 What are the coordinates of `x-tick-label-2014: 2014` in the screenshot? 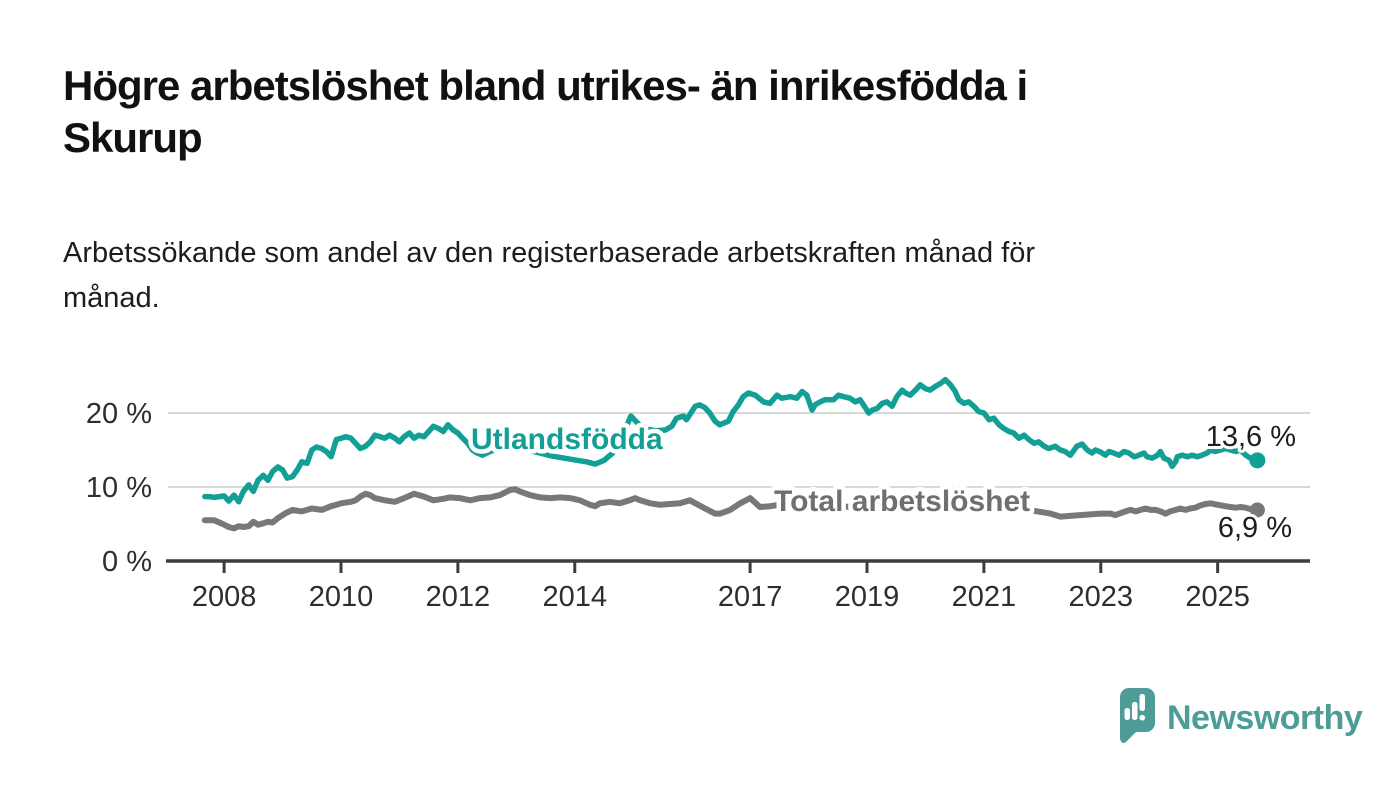 It's located at (575, 597).